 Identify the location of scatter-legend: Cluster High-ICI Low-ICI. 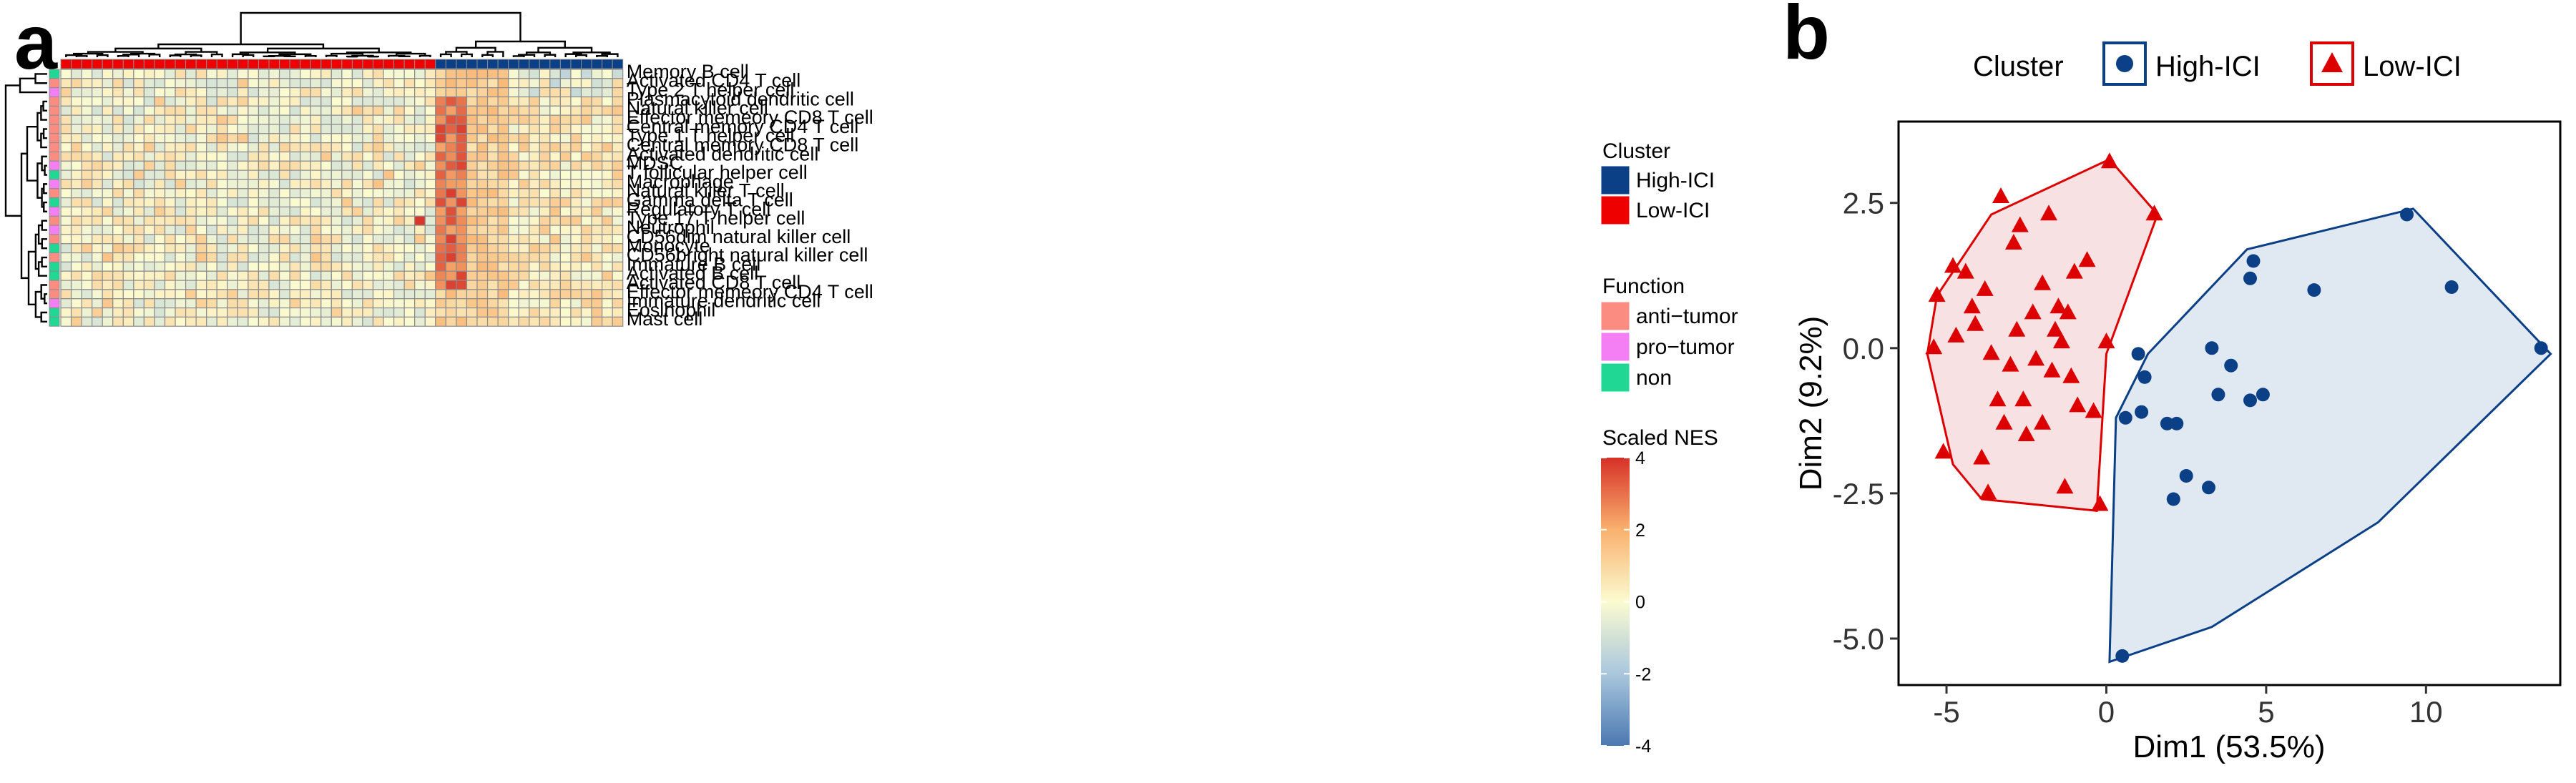
(2217, 63).